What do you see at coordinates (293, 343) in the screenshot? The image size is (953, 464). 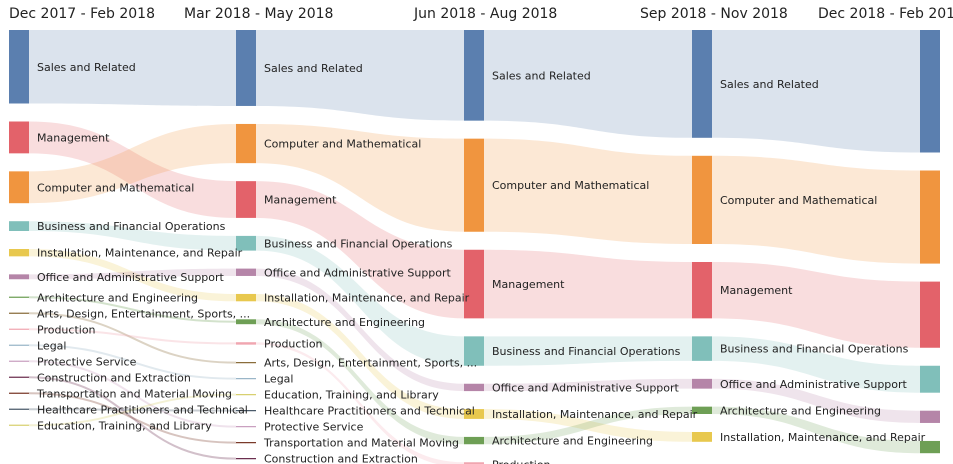 I see `node-label-production-1: Production` at bounding box center [293, 343].